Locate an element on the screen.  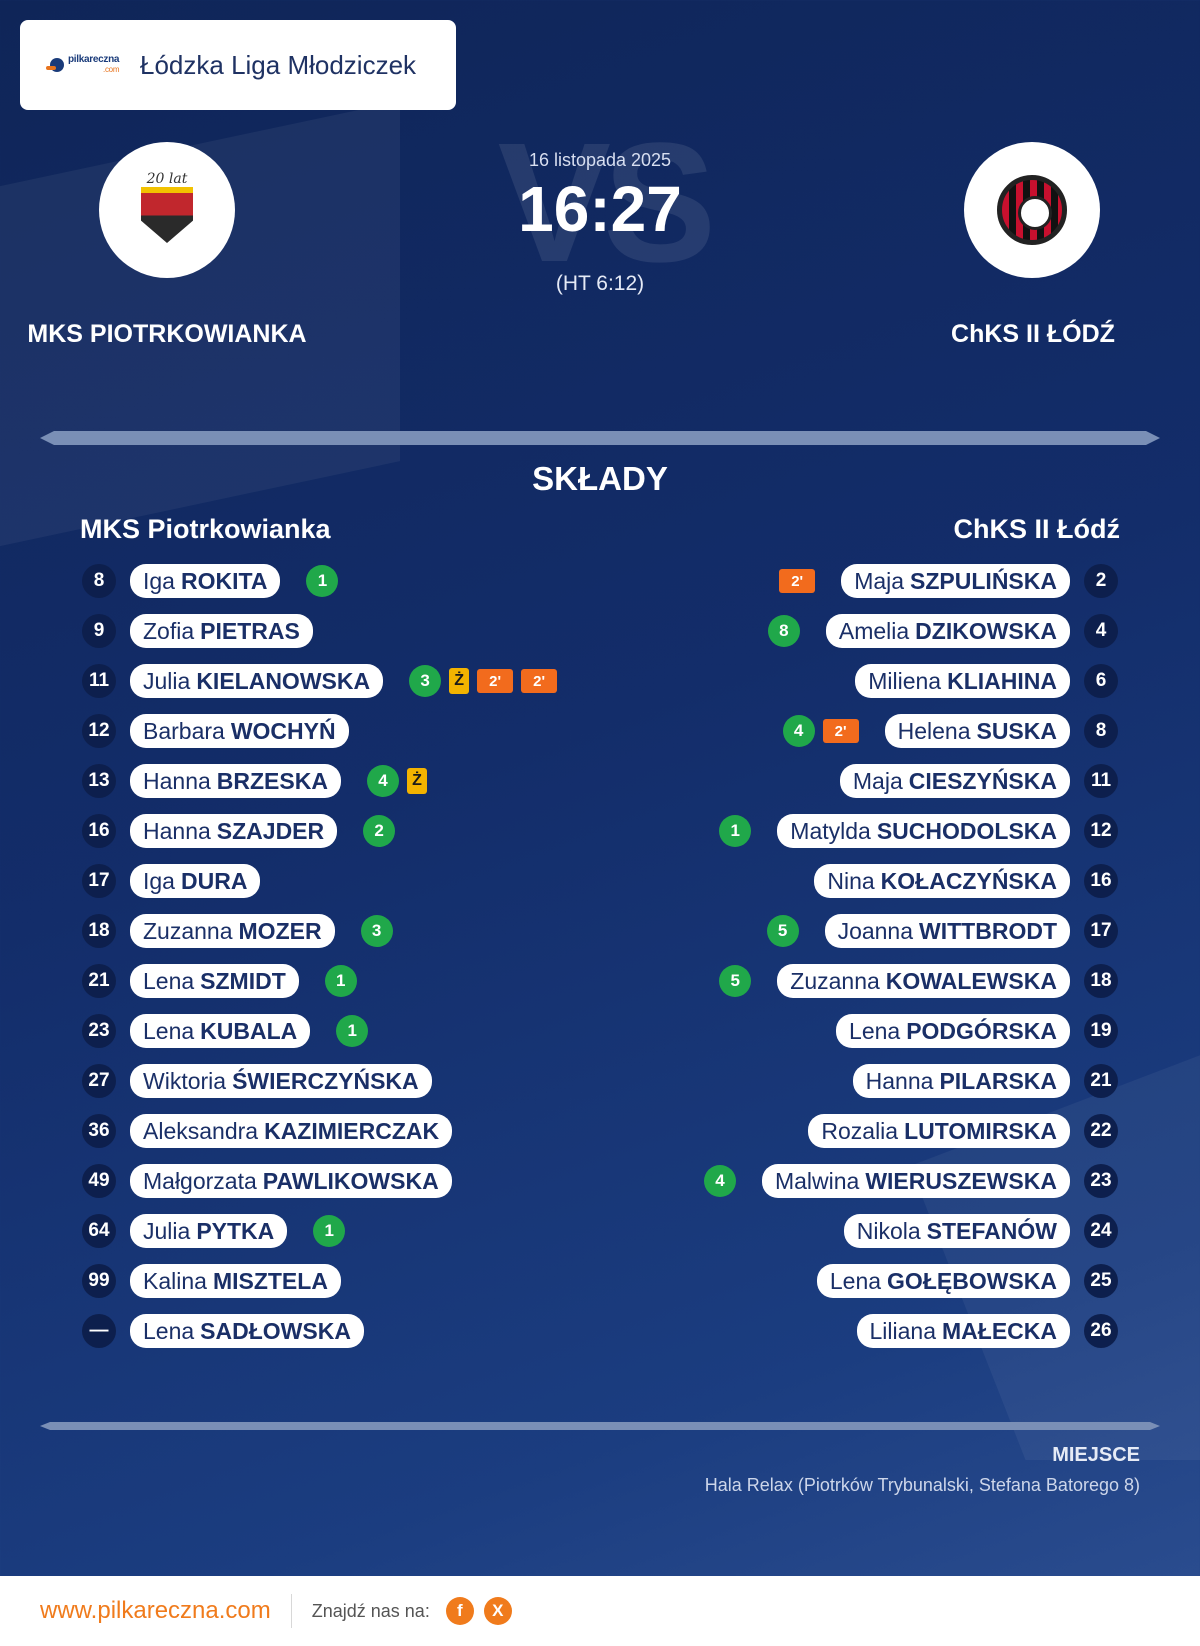
player-name: Julia PYTKA is located at coordinates (209, 1231).